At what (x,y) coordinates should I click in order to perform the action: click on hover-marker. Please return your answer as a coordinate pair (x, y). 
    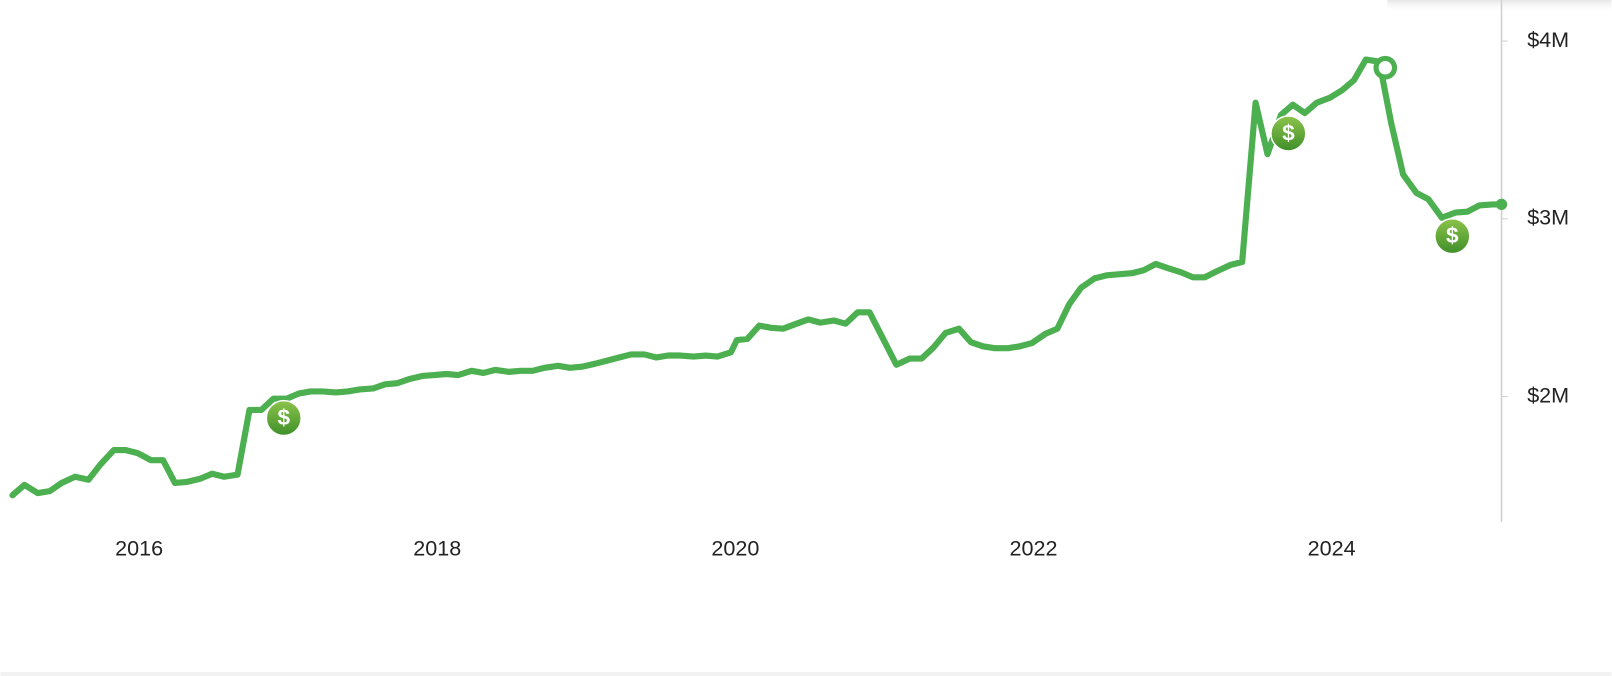
    Looking at the image, I should click on (1385, 67).